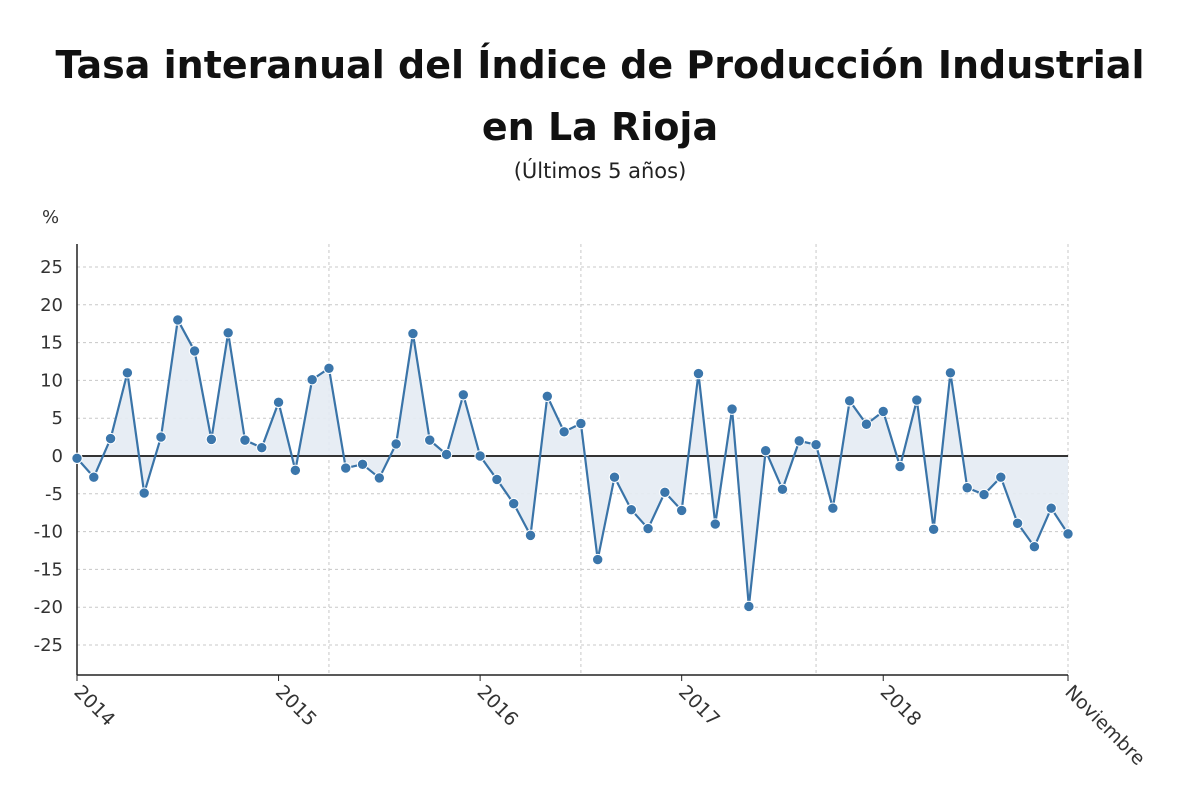  Describe the element at coordinates (699, 706) in the screenshot. I see `x-tick-label: 2017` at that location.